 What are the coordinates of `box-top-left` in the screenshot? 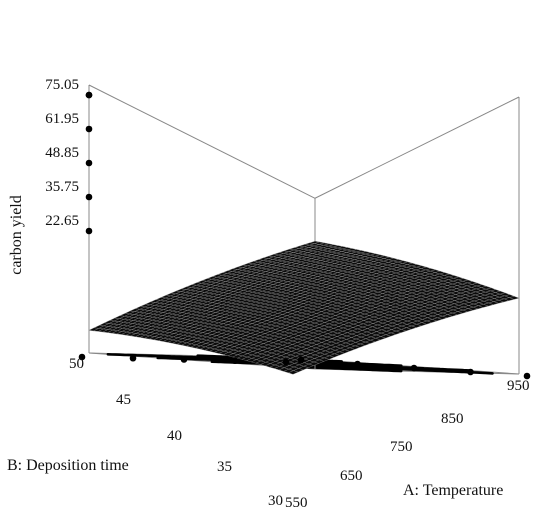 It's located at (202, 141).